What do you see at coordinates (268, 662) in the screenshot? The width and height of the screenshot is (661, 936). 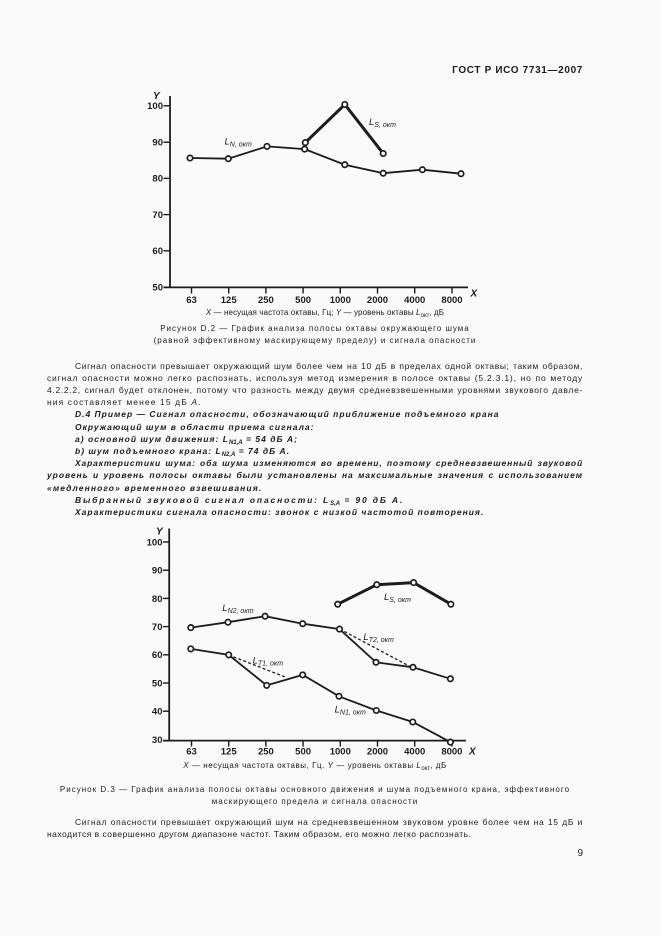 I see `svg-text: LT1, окт` at bounding box center [268, 662].